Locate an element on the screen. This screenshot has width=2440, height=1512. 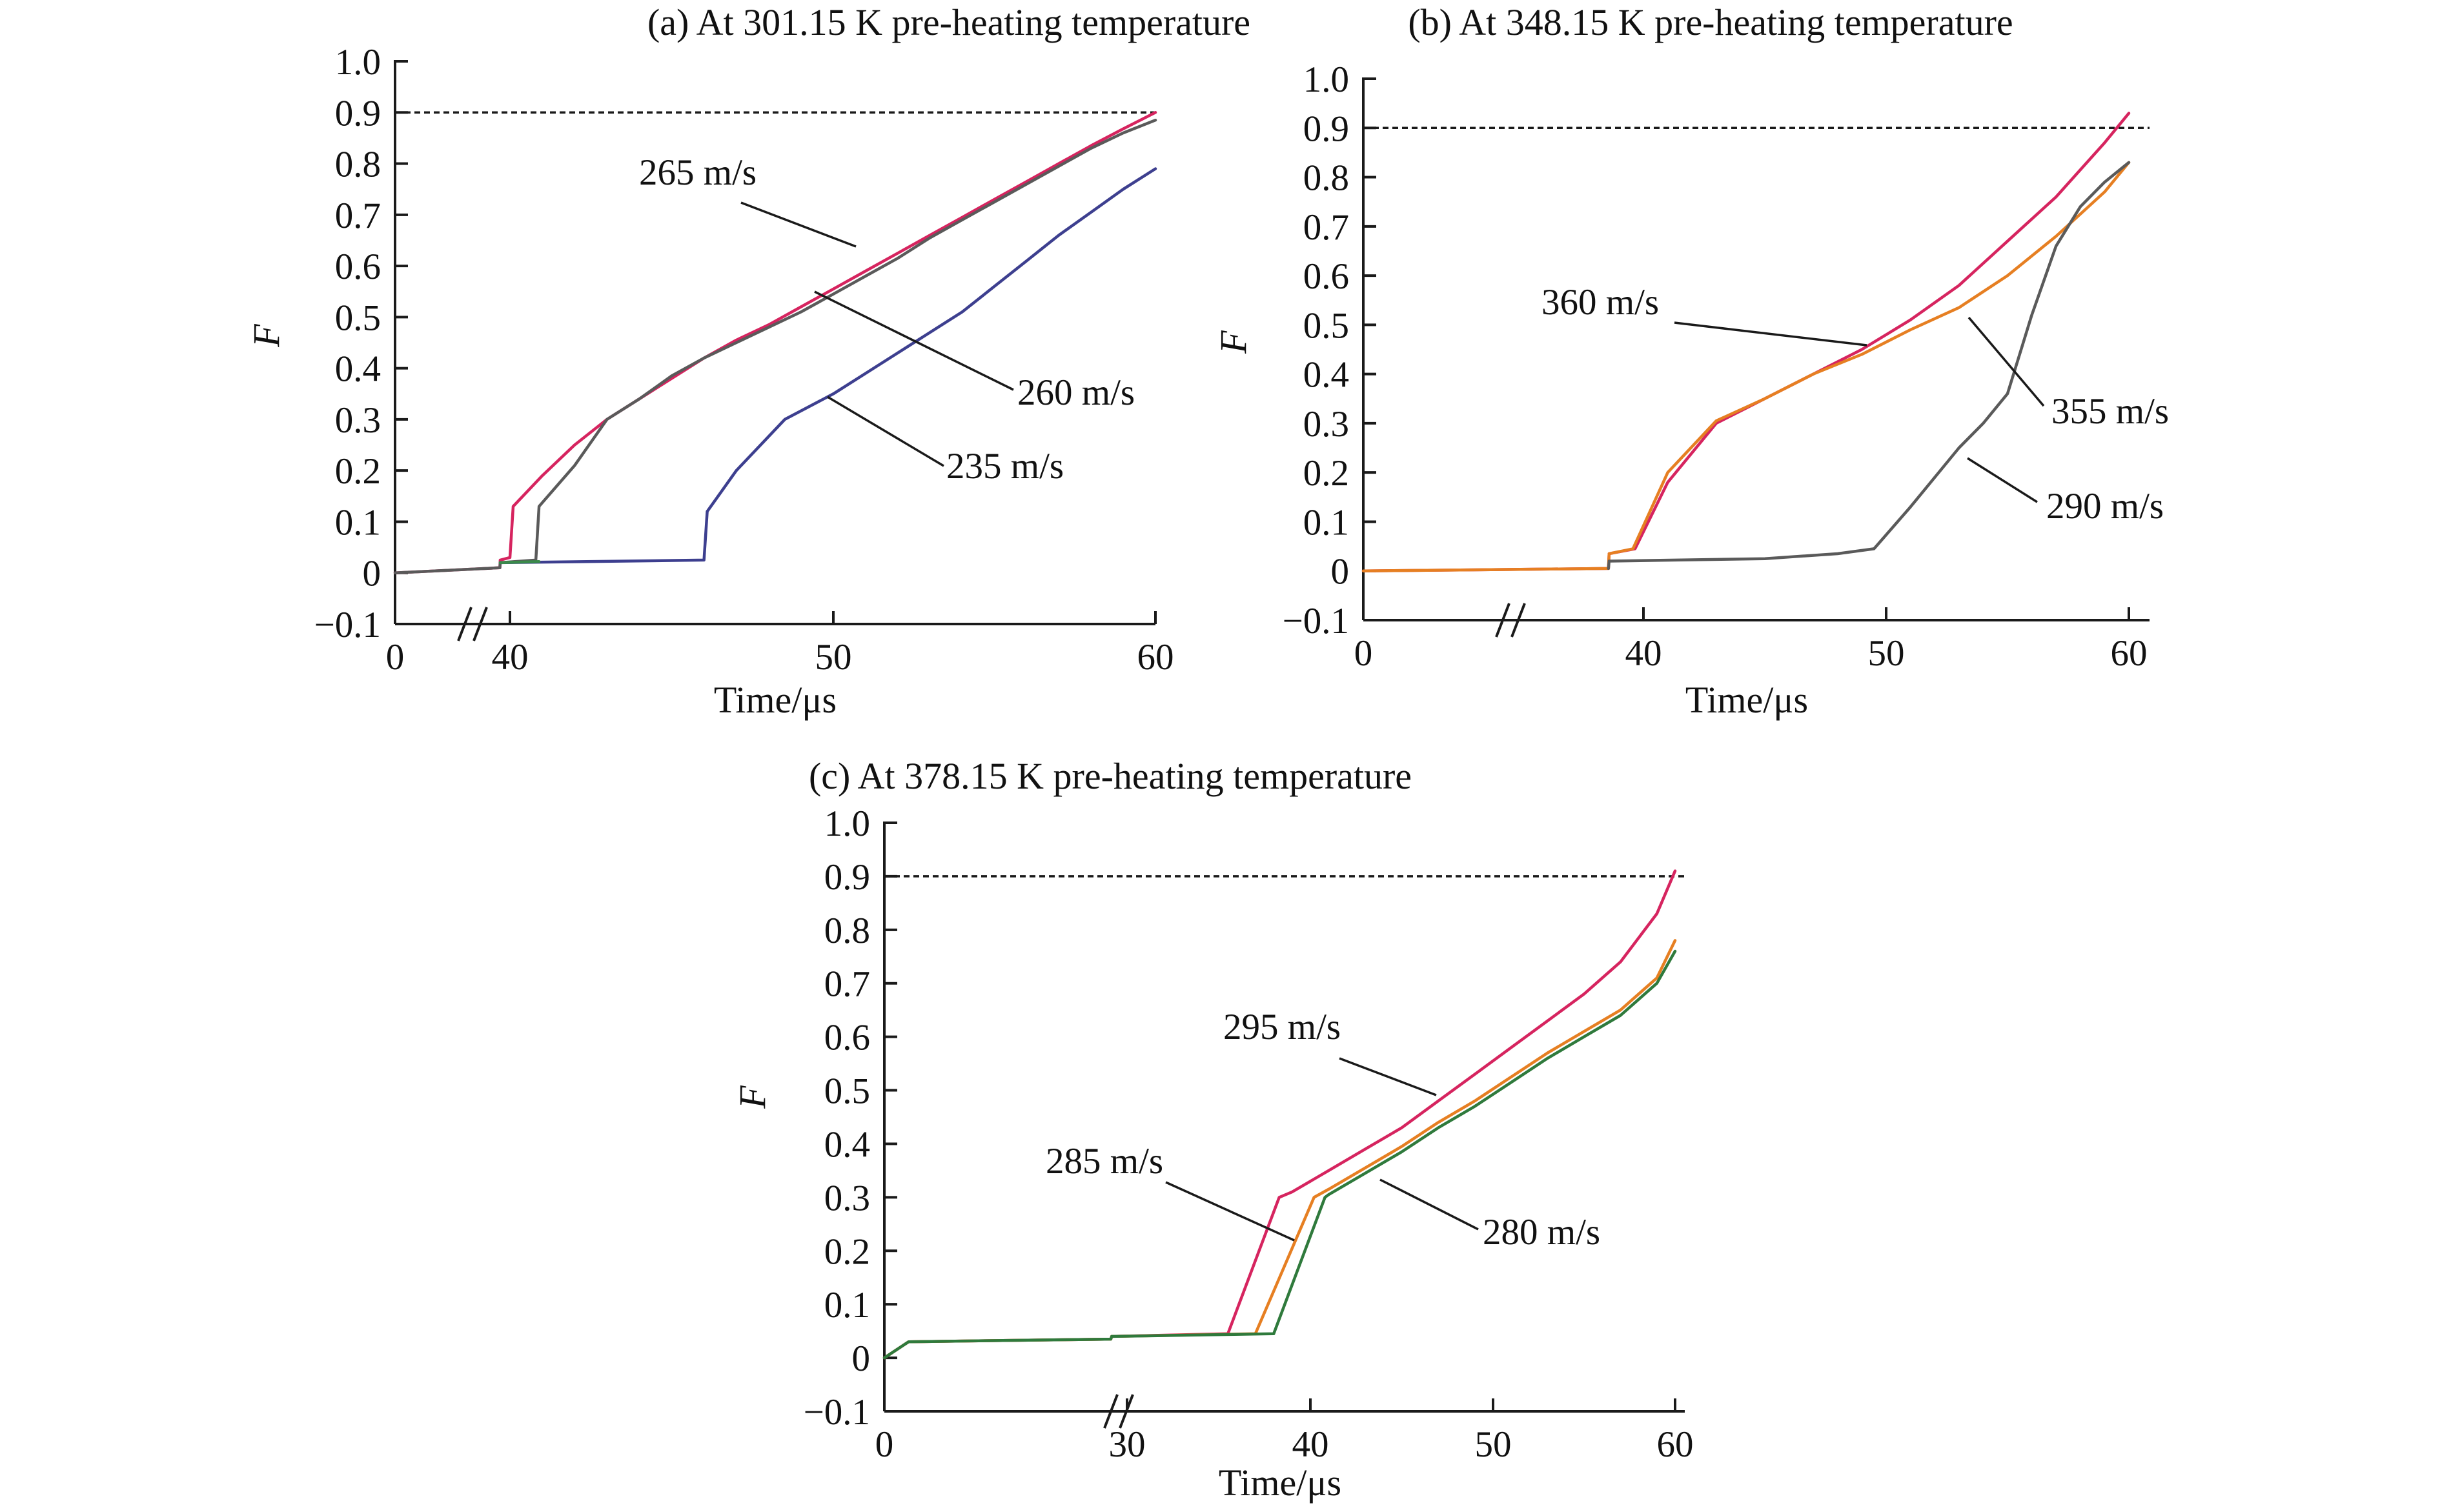
chart-c-y-tick-label: 0.7 is located at coordinates (847, 984).